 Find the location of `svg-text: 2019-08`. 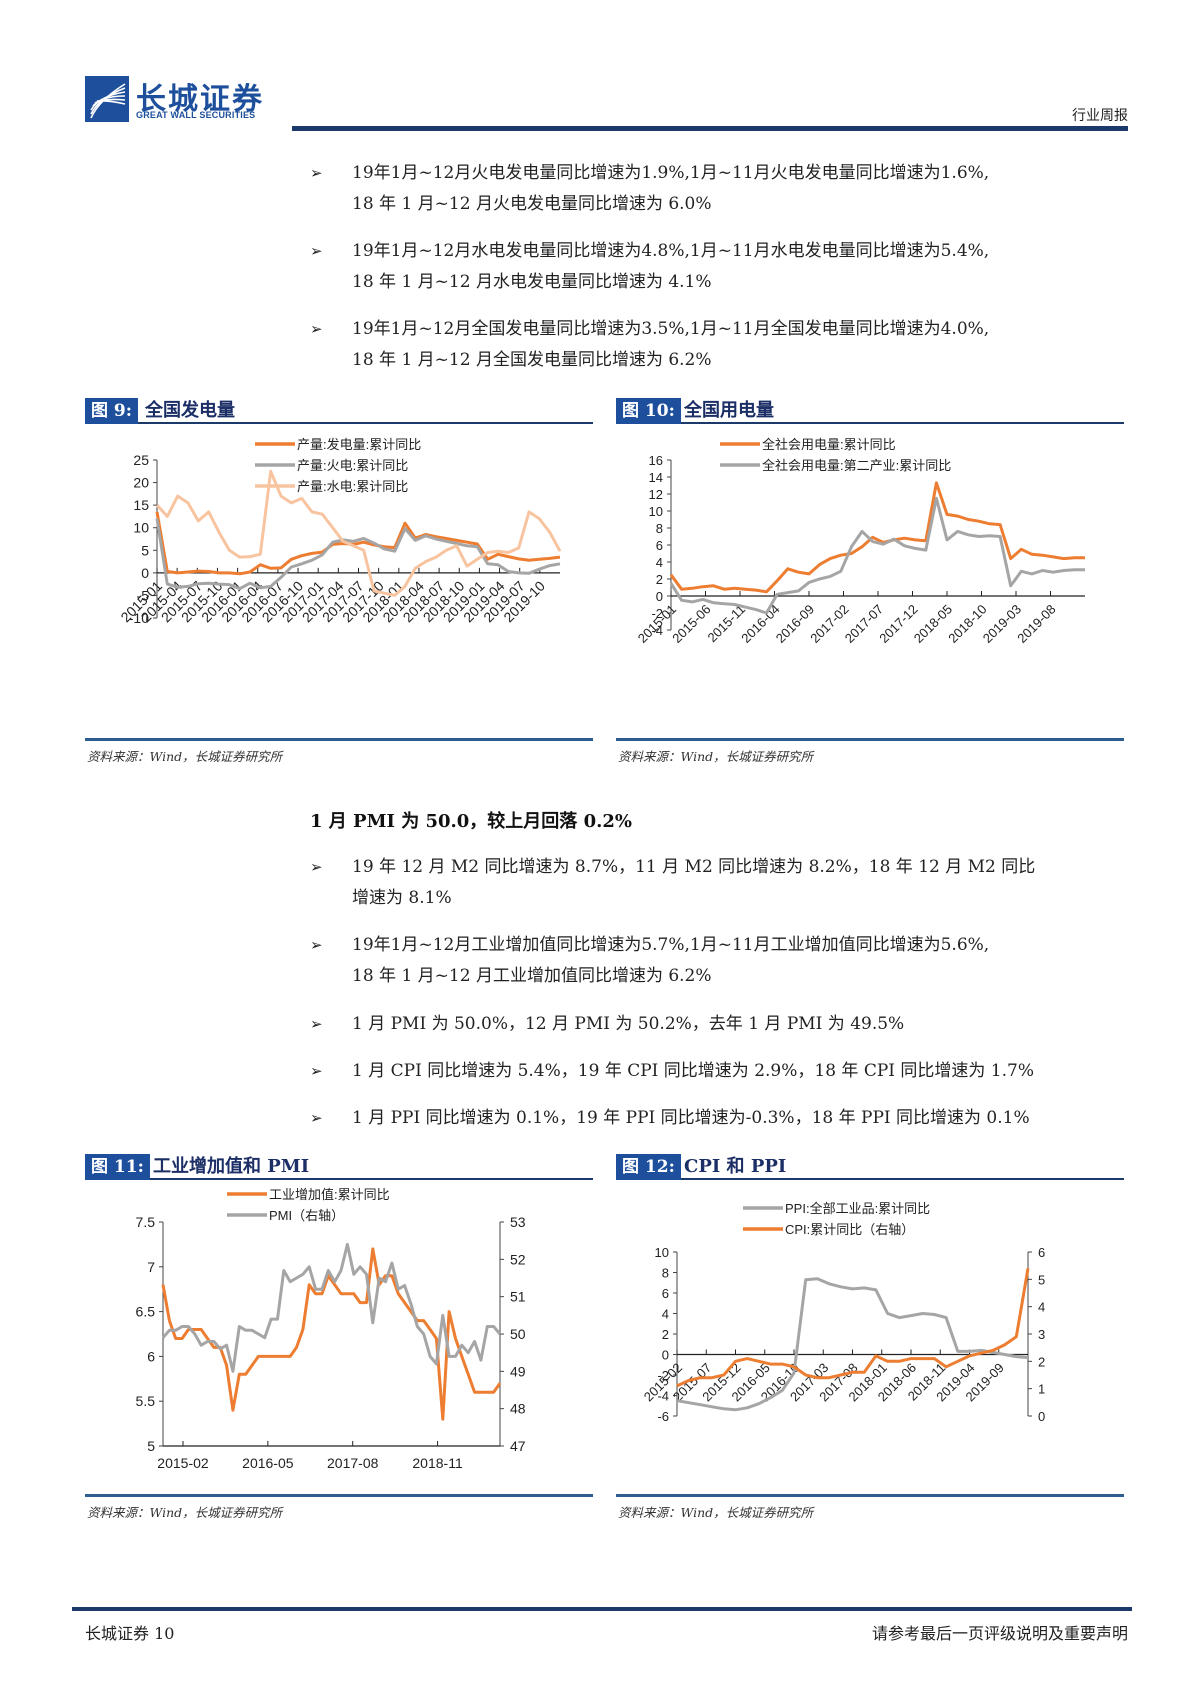

svg-text: 2019-08 is located at coordinates (1036, 624).